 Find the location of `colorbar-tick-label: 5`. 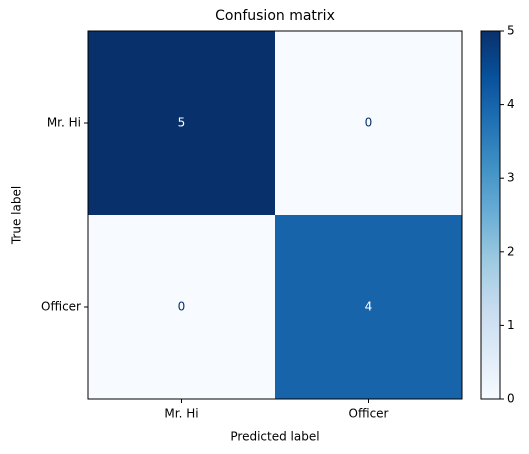

colorbar-tick-label: 5 is located at coordinates (511, 31).